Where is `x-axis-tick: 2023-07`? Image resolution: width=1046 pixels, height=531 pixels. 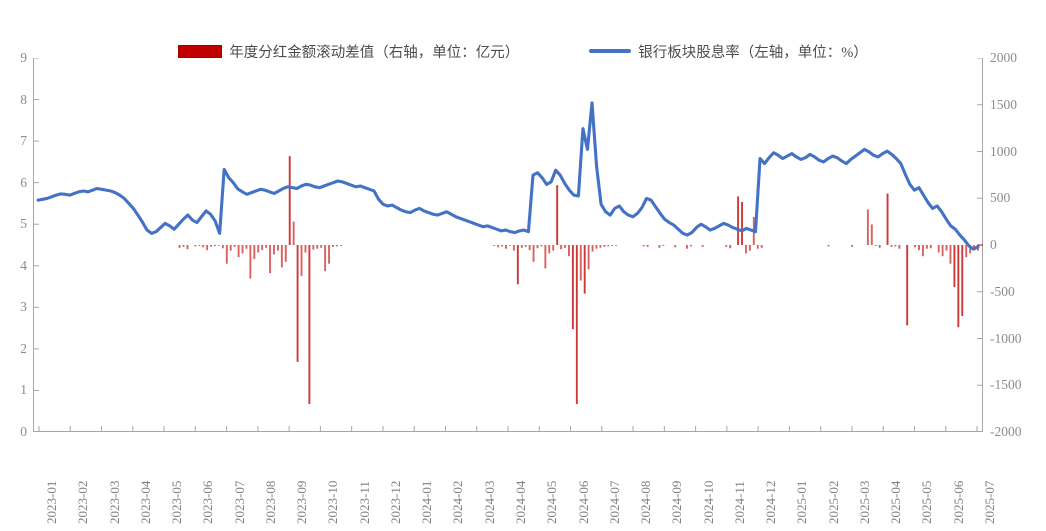
x-axis-tick: 2023-07 is located at coordinates (239, 502).